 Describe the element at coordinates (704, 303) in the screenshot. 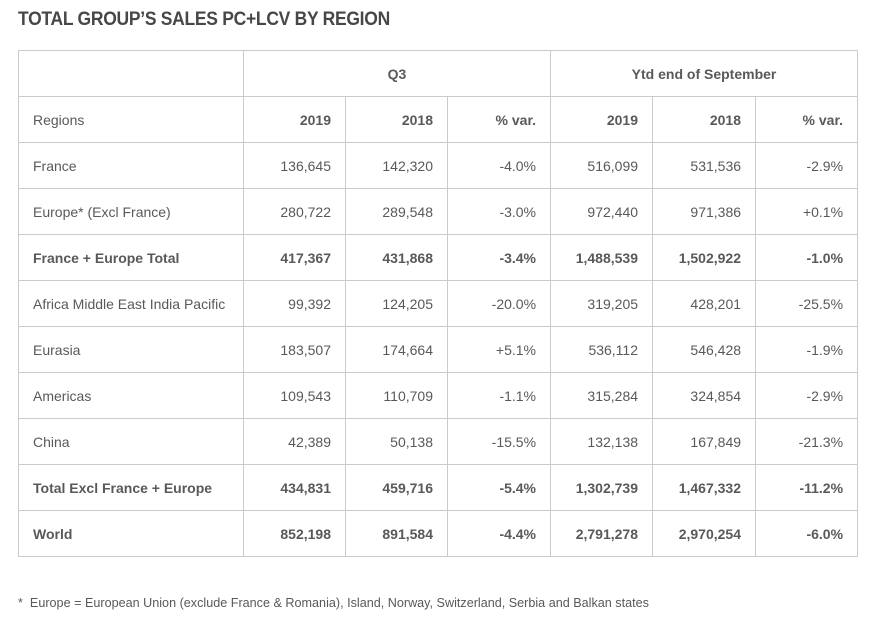

I see `value-cell: 428,201` at that location.